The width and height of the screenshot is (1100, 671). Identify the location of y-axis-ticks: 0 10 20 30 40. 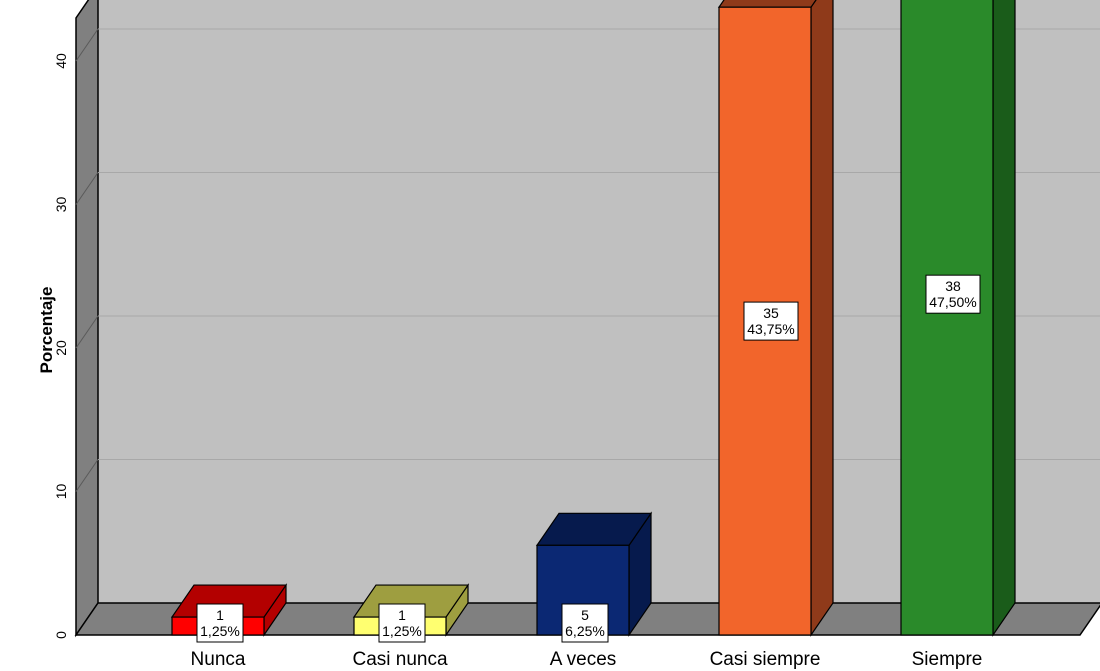
(61, 346).